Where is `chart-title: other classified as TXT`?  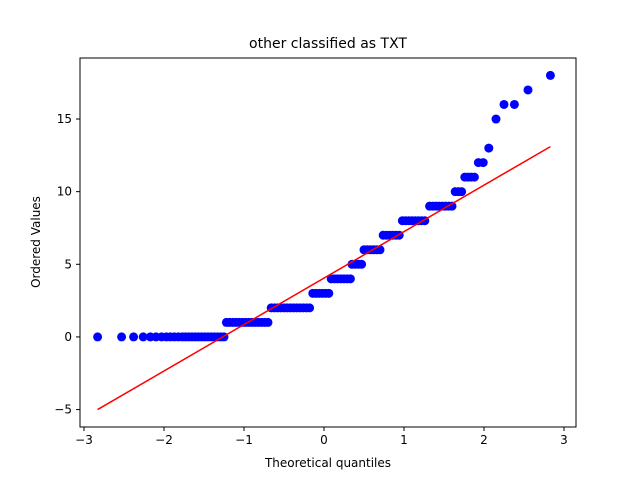
chart-title: other classified as TXT is located at coordinates (328, 44).